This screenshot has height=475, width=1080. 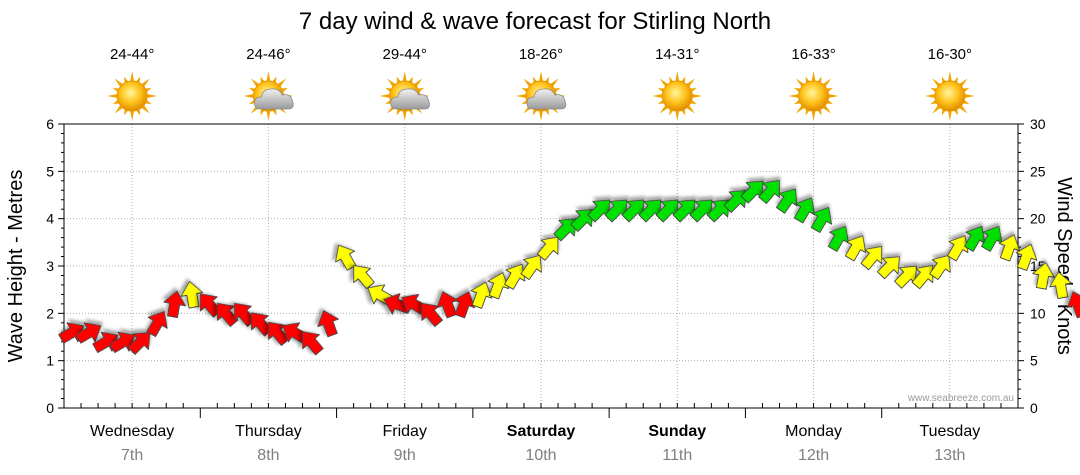 What do you see at coordinates (50, 219) in the screenshot?
I see `left-tick-label: 4` at bounding box center [50, 219].